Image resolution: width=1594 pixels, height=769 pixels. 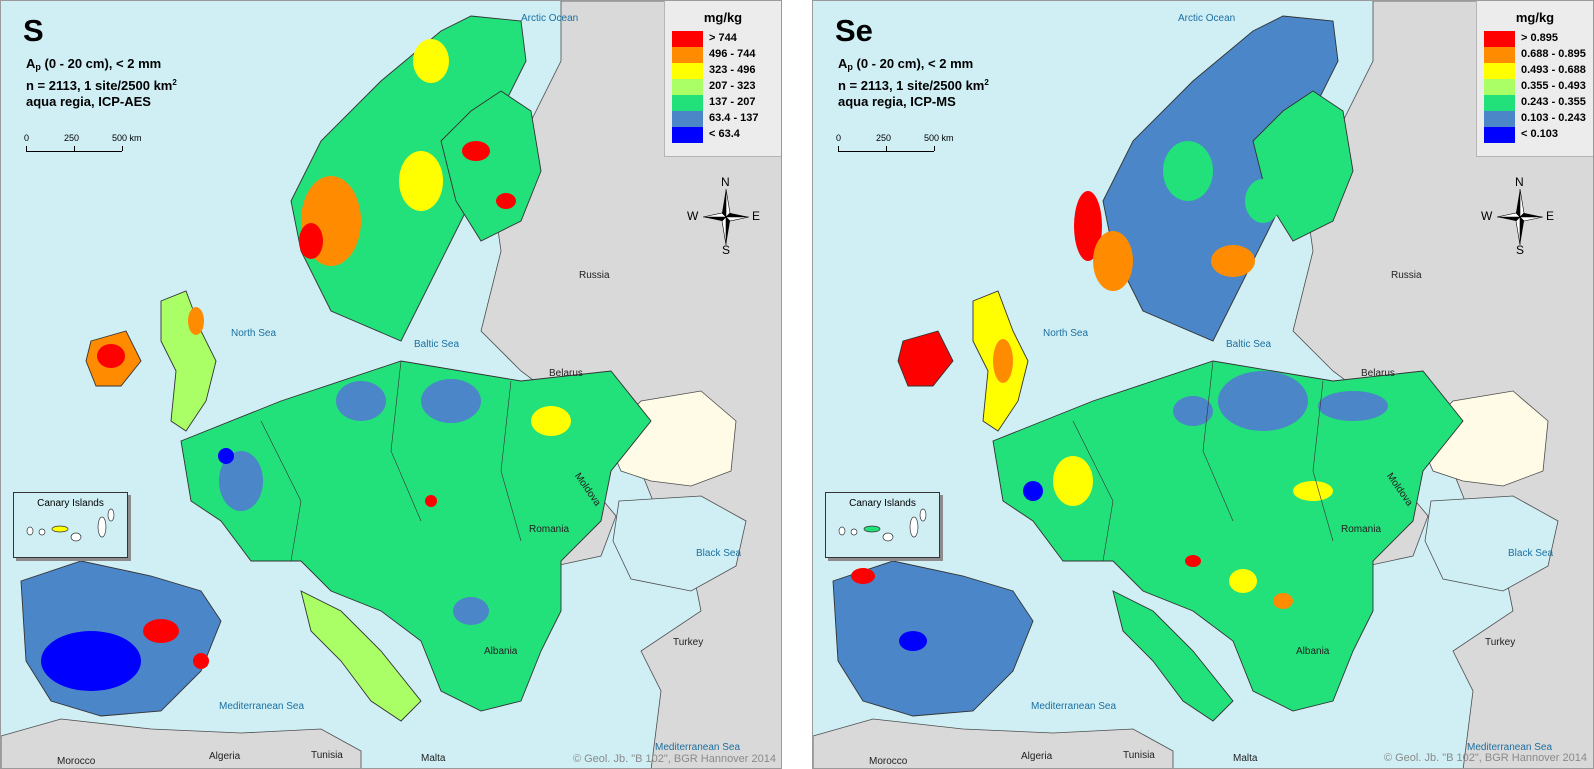 I want to click on legend-row: 0.688 - 0.895, so click(x=1537, y=55).